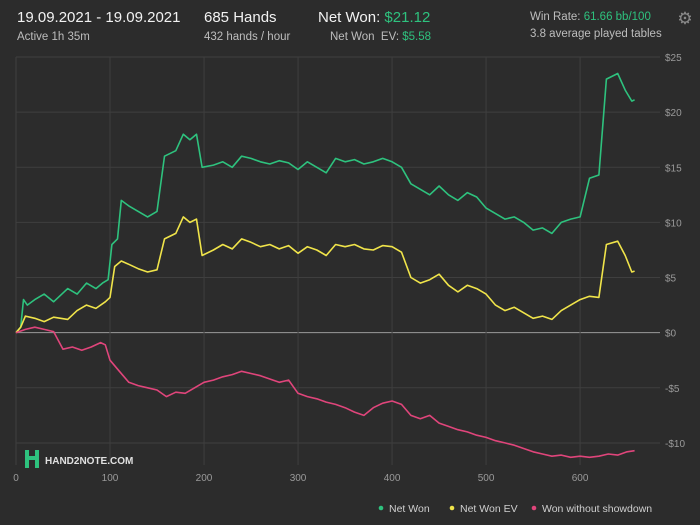  What do you see at coordinates (392, 478) in the screenshot?
I see `x-tick-label: 400` at bounding box center [392, 478].